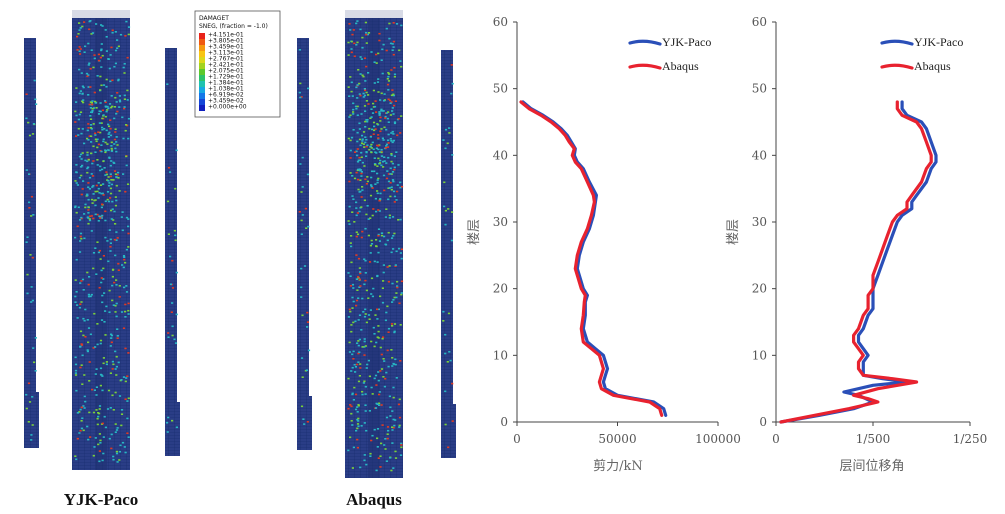 This screenshot has height=514, width=1005. What do you see at coordinates (374, 499) in the screenshot?
I see `caption-abaqus: Abaqus` at bounding box center [374, 499].